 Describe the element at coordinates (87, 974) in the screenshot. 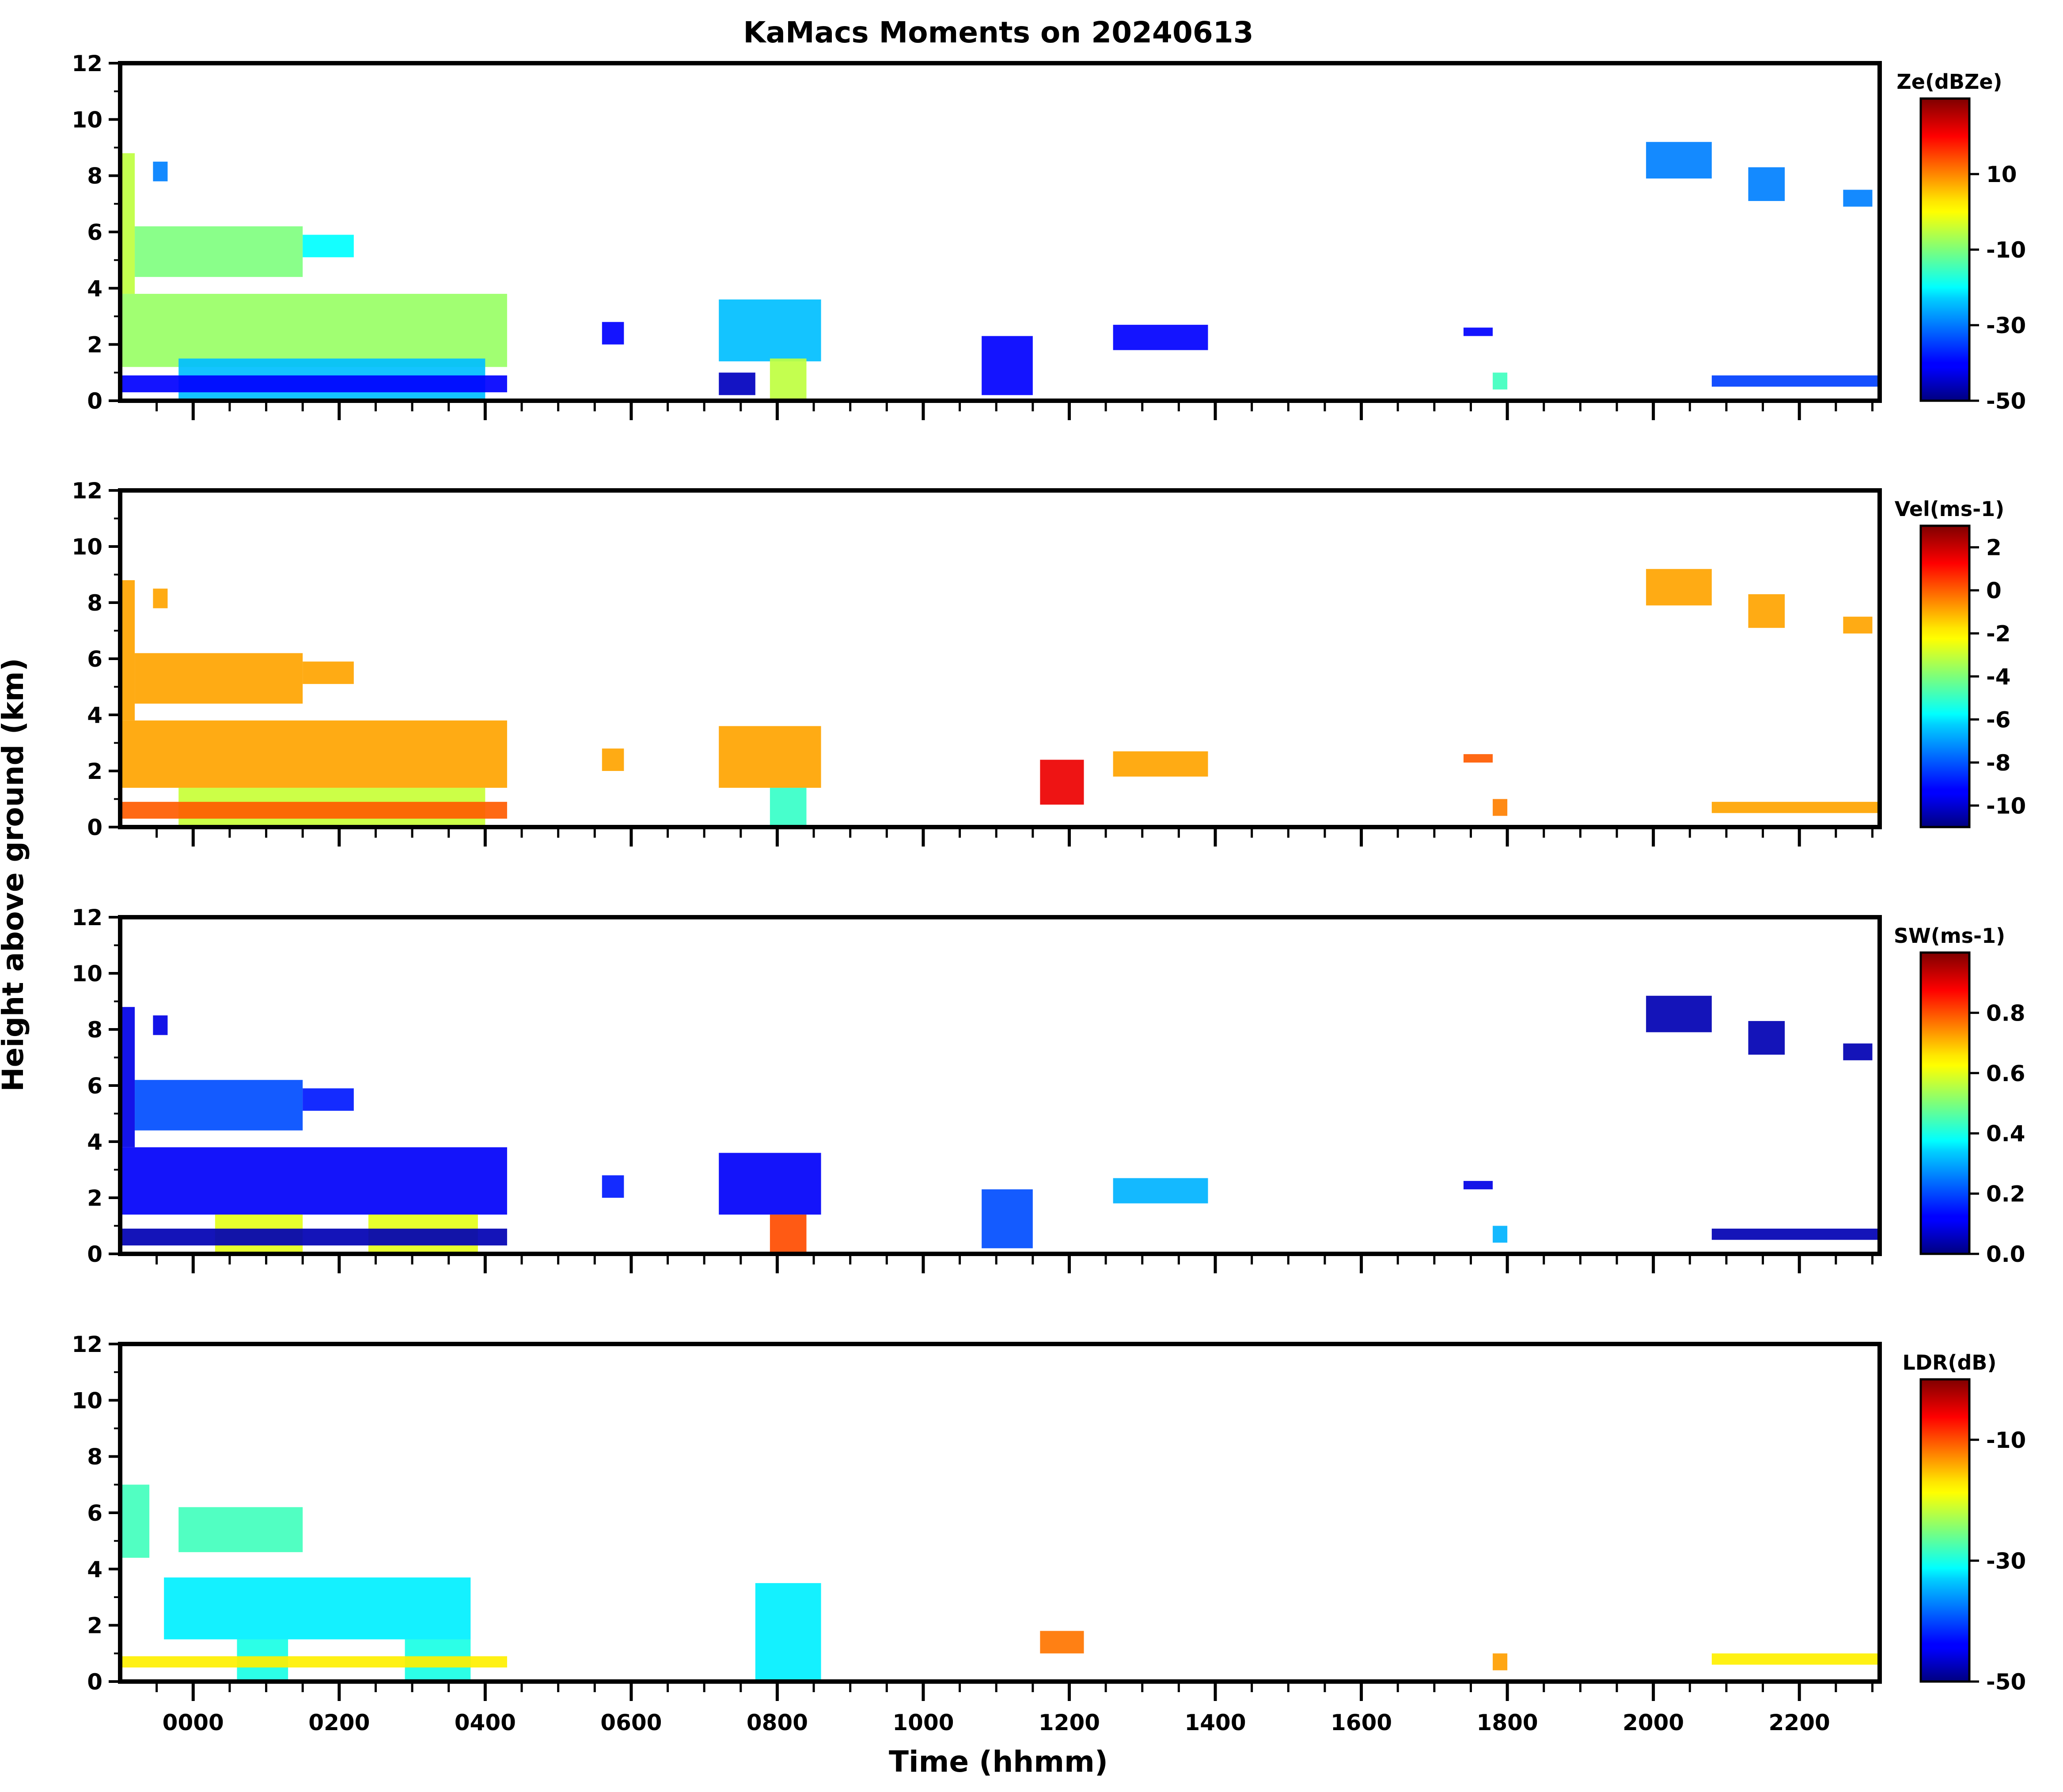

I see `sw-ytick-label-5: 10` at that location.